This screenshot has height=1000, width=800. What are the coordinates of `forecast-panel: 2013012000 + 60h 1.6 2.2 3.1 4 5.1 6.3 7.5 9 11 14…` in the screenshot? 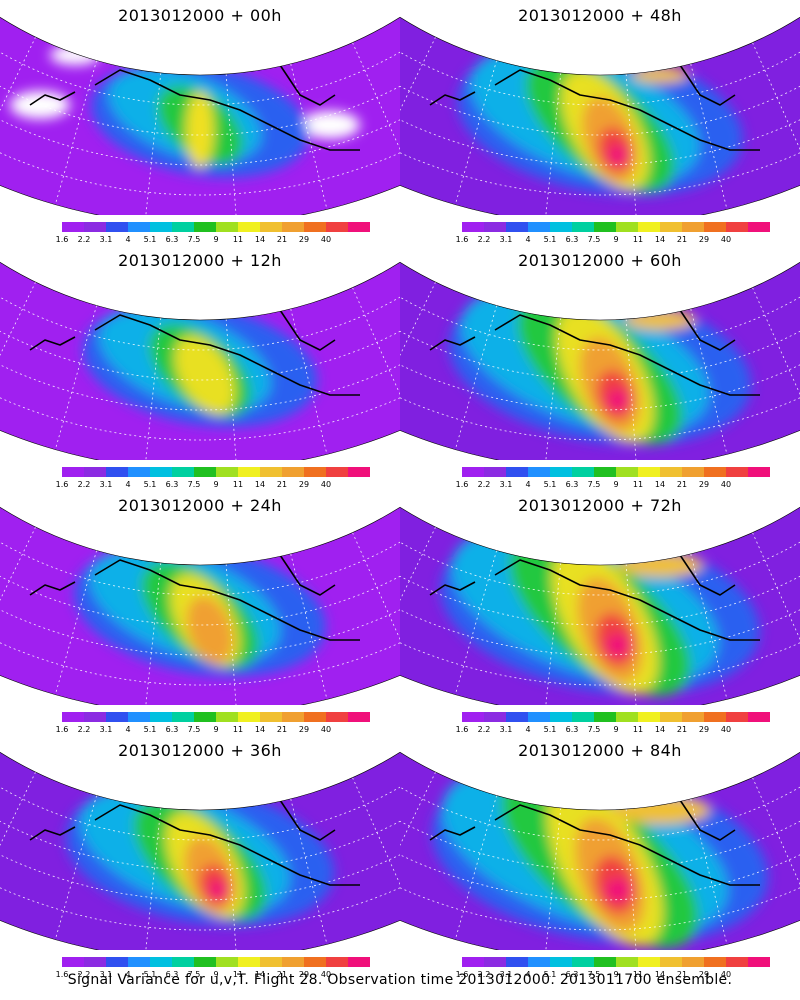 It's located at (600, 367).